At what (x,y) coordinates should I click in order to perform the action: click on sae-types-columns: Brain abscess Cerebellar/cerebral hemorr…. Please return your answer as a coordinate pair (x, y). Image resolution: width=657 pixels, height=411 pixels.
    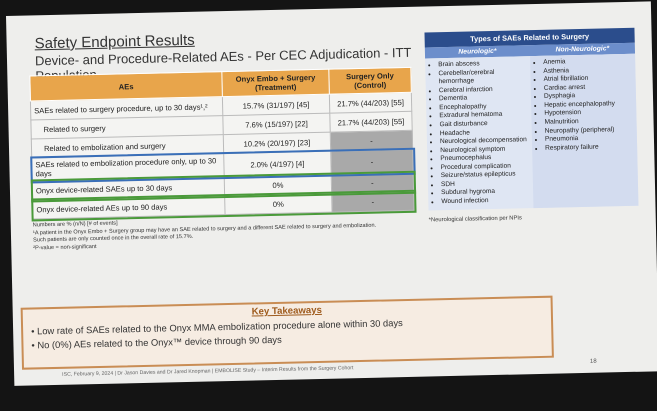
    Looking at the image, I should click on (532, 132).